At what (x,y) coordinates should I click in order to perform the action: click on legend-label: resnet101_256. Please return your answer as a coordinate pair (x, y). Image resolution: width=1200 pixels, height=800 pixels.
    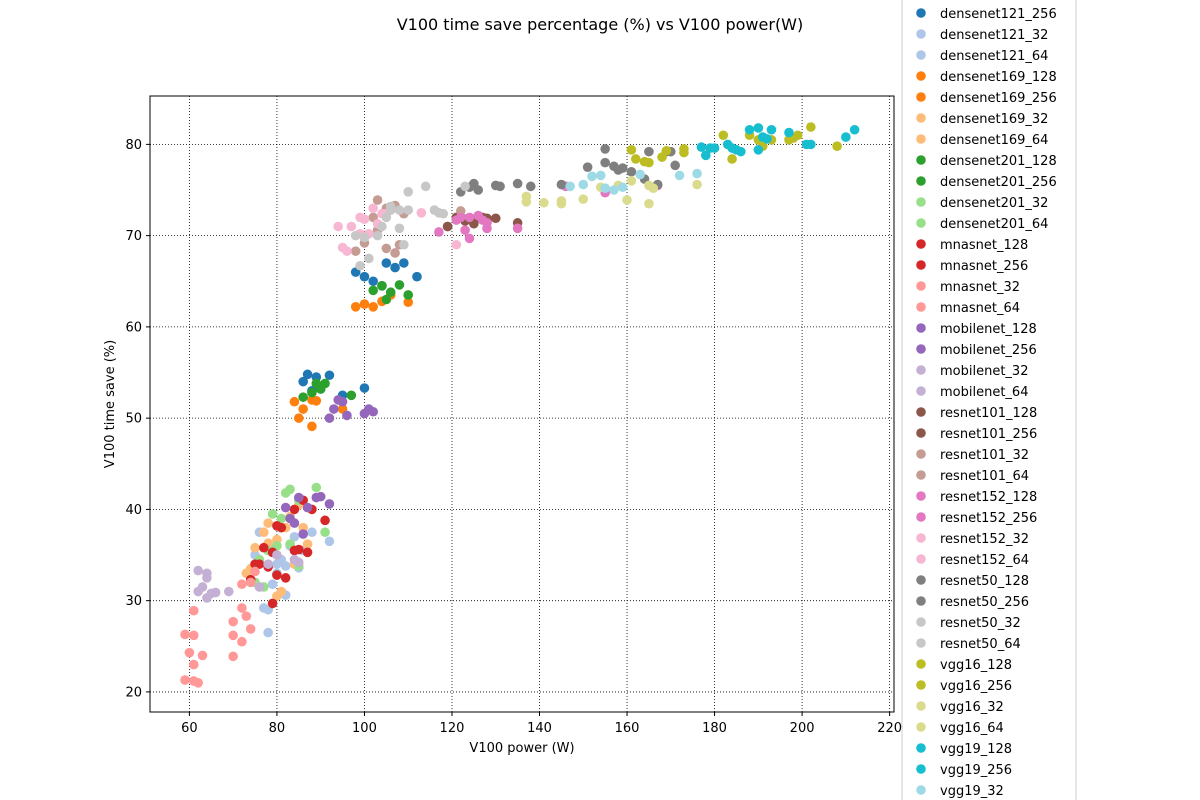
    Looking at the image, I should click on (988, 434).